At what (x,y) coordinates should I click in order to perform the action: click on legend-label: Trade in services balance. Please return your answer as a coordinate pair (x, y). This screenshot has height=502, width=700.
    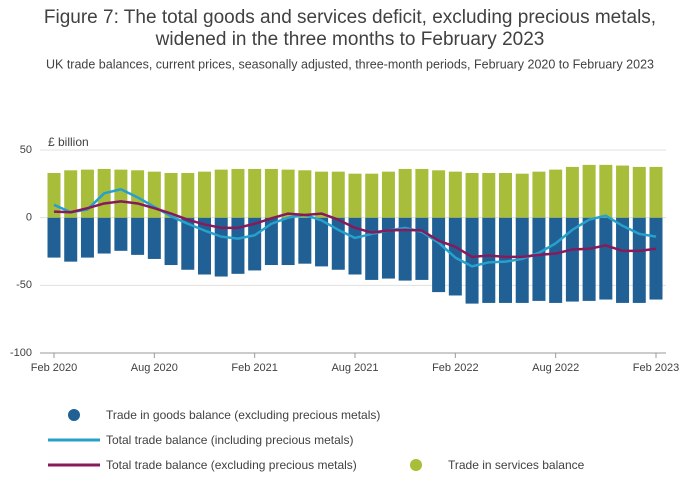
    Looking at the image, I should click on (516, 465).